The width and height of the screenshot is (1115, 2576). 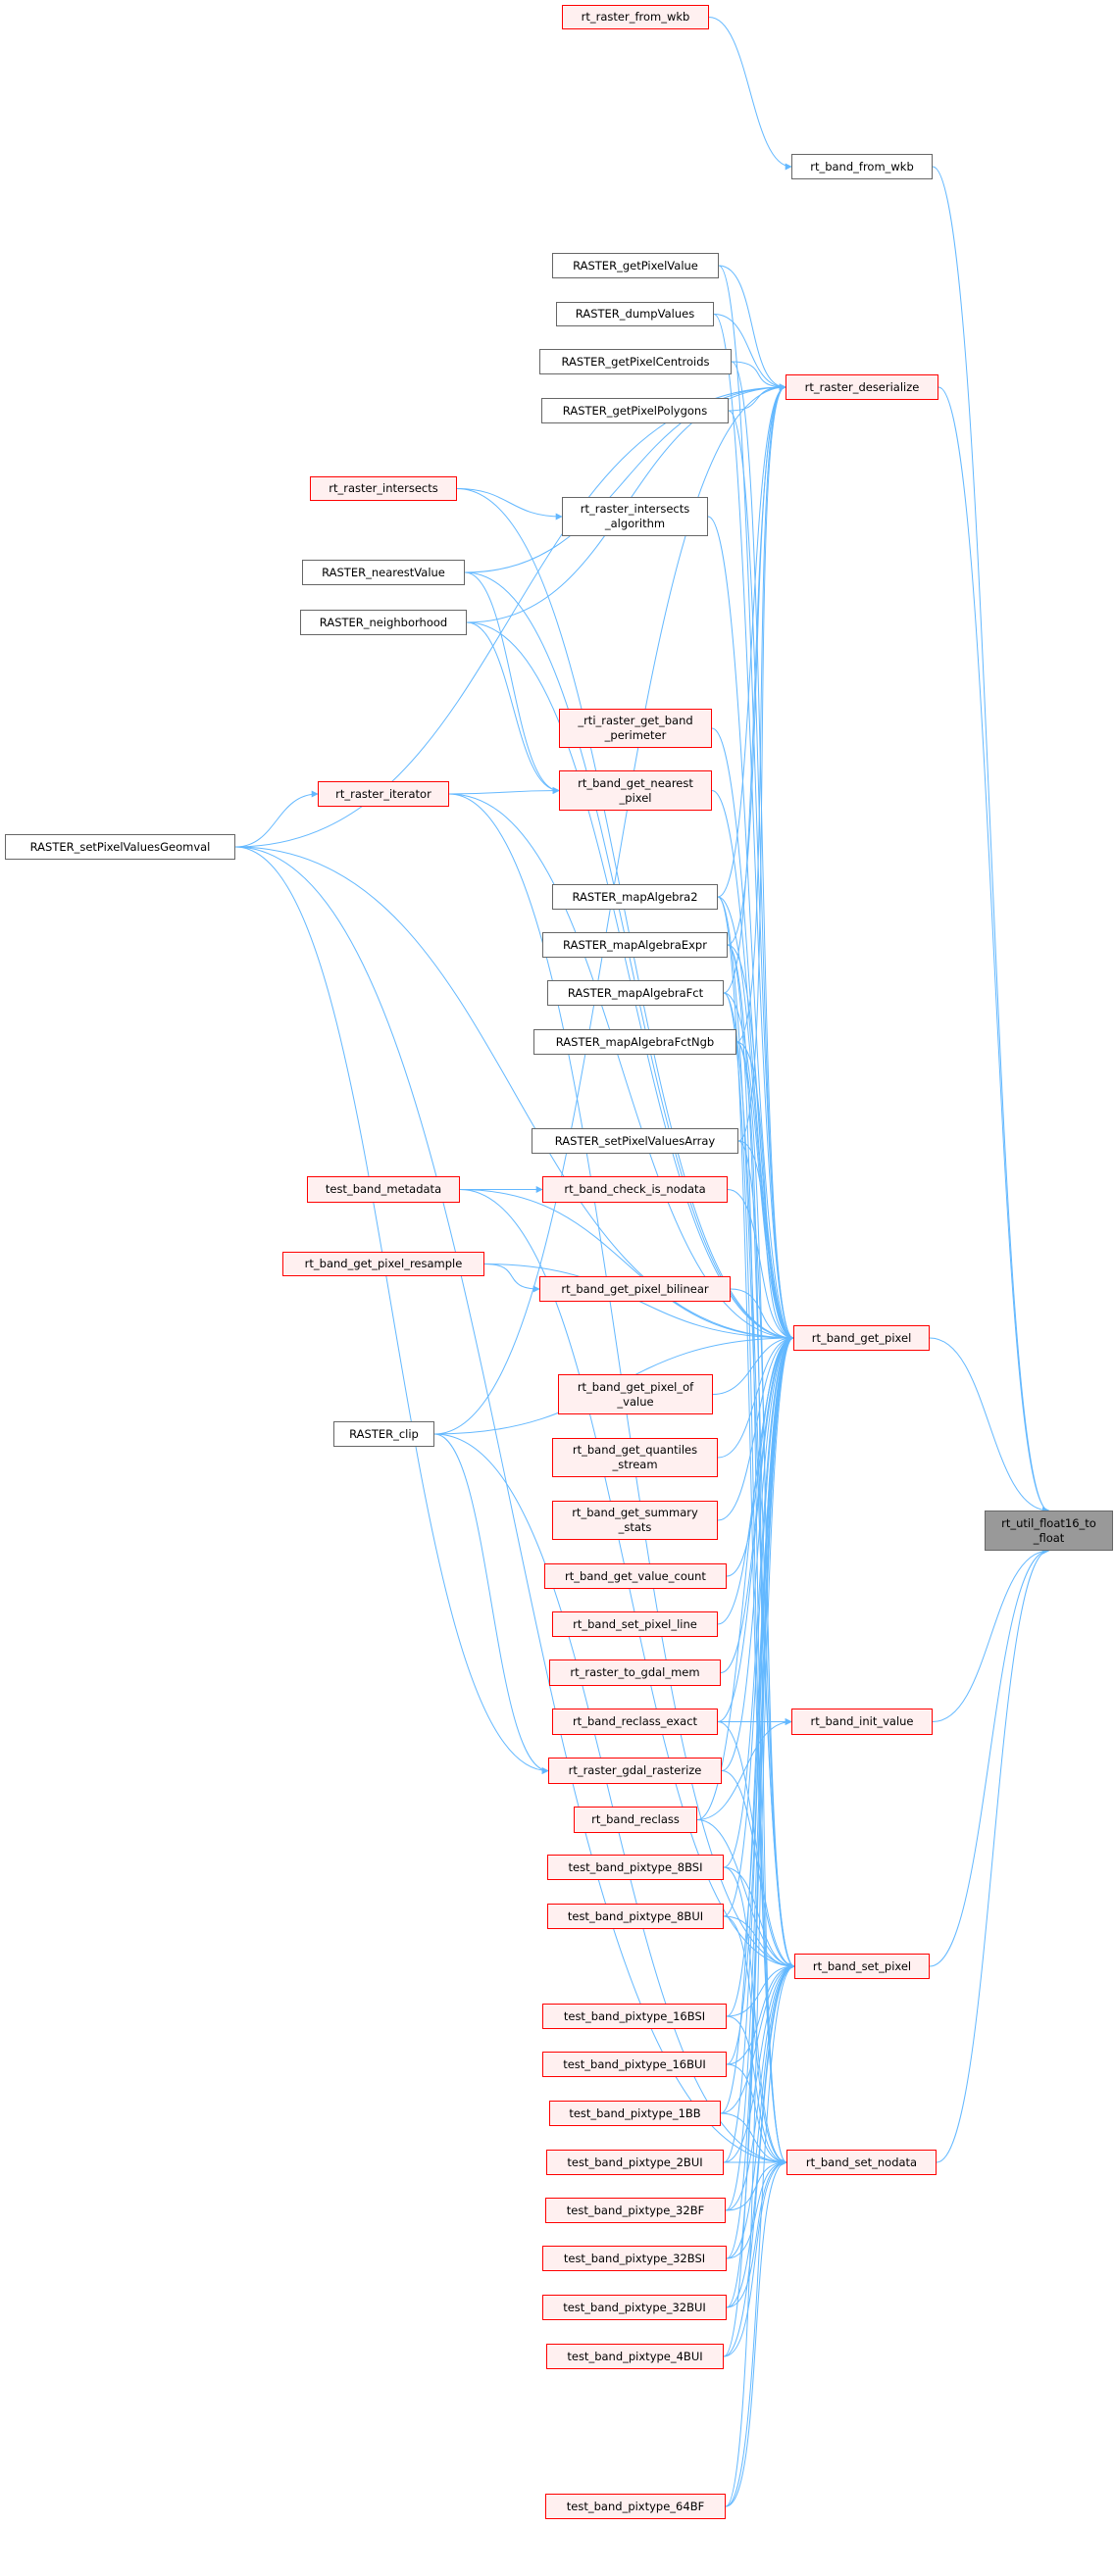 I want to click on node-algorithm: rt_raster_intersects _algorithm, so click(x=635, y=516).